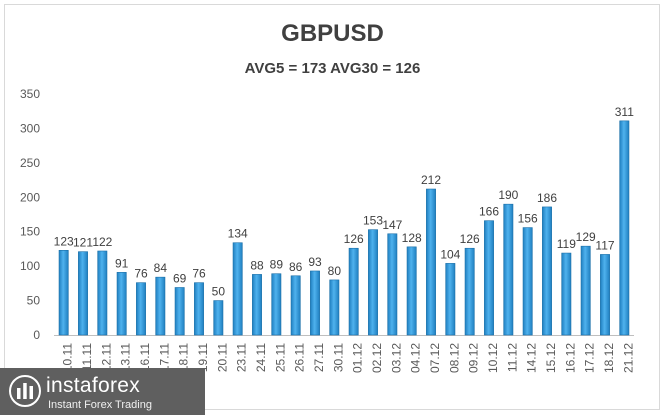 The height and width of the screenshot is (415, 665). I want to click on bar-17.11, so click(160, 306).